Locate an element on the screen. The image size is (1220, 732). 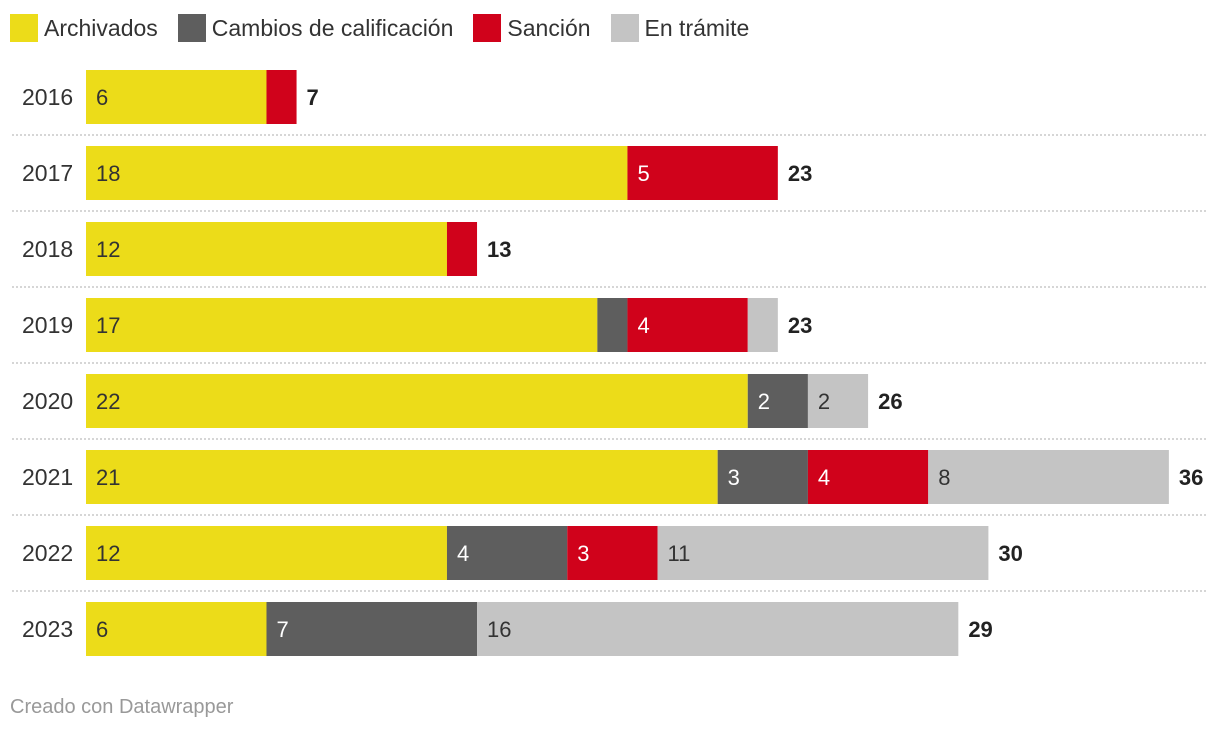
year-label-2021: 2021 is located at coordinates (47, 477).